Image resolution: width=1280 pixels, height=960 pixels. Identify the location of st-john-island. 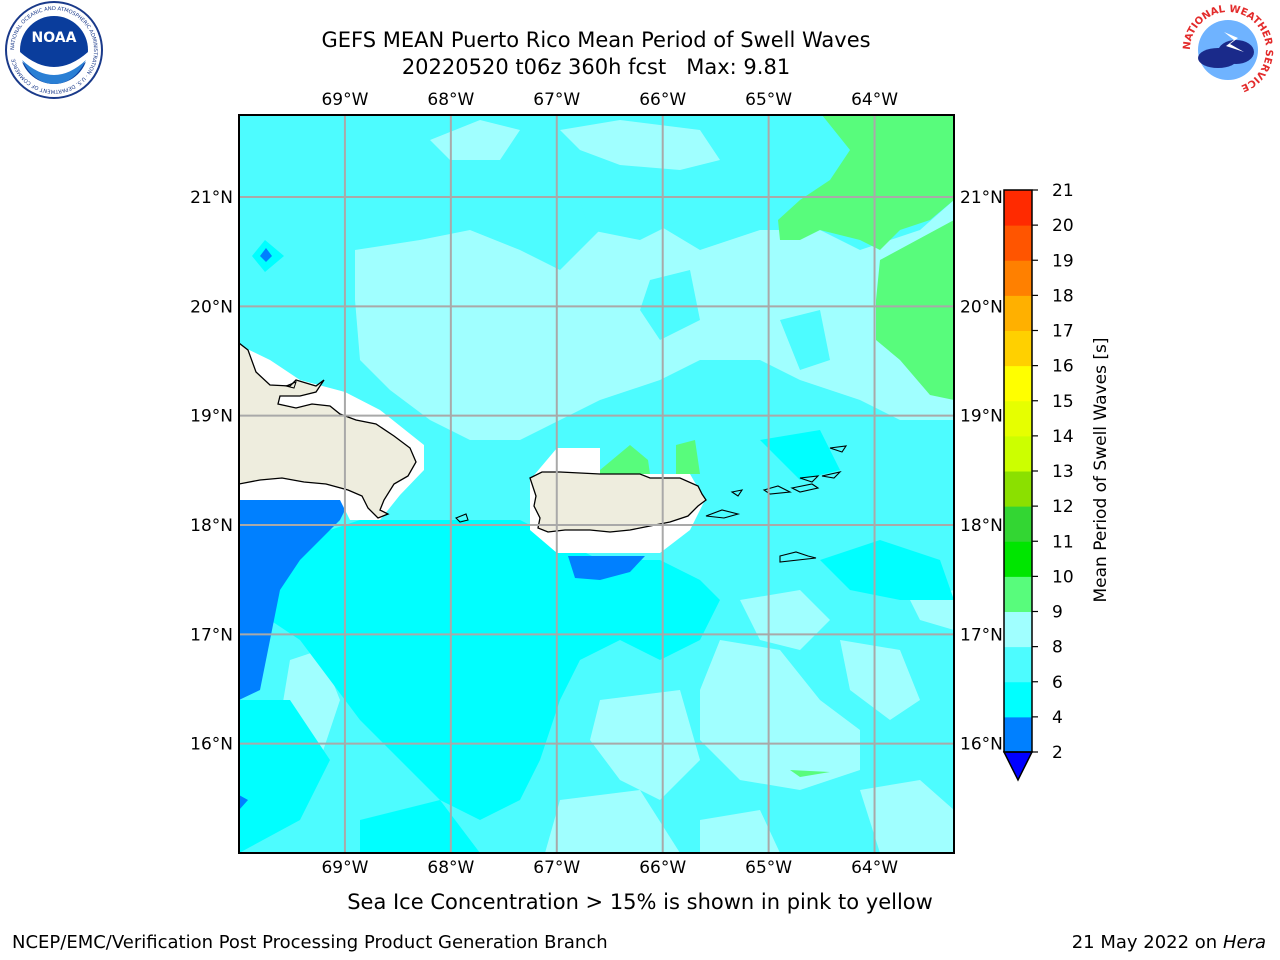
(805, 488).